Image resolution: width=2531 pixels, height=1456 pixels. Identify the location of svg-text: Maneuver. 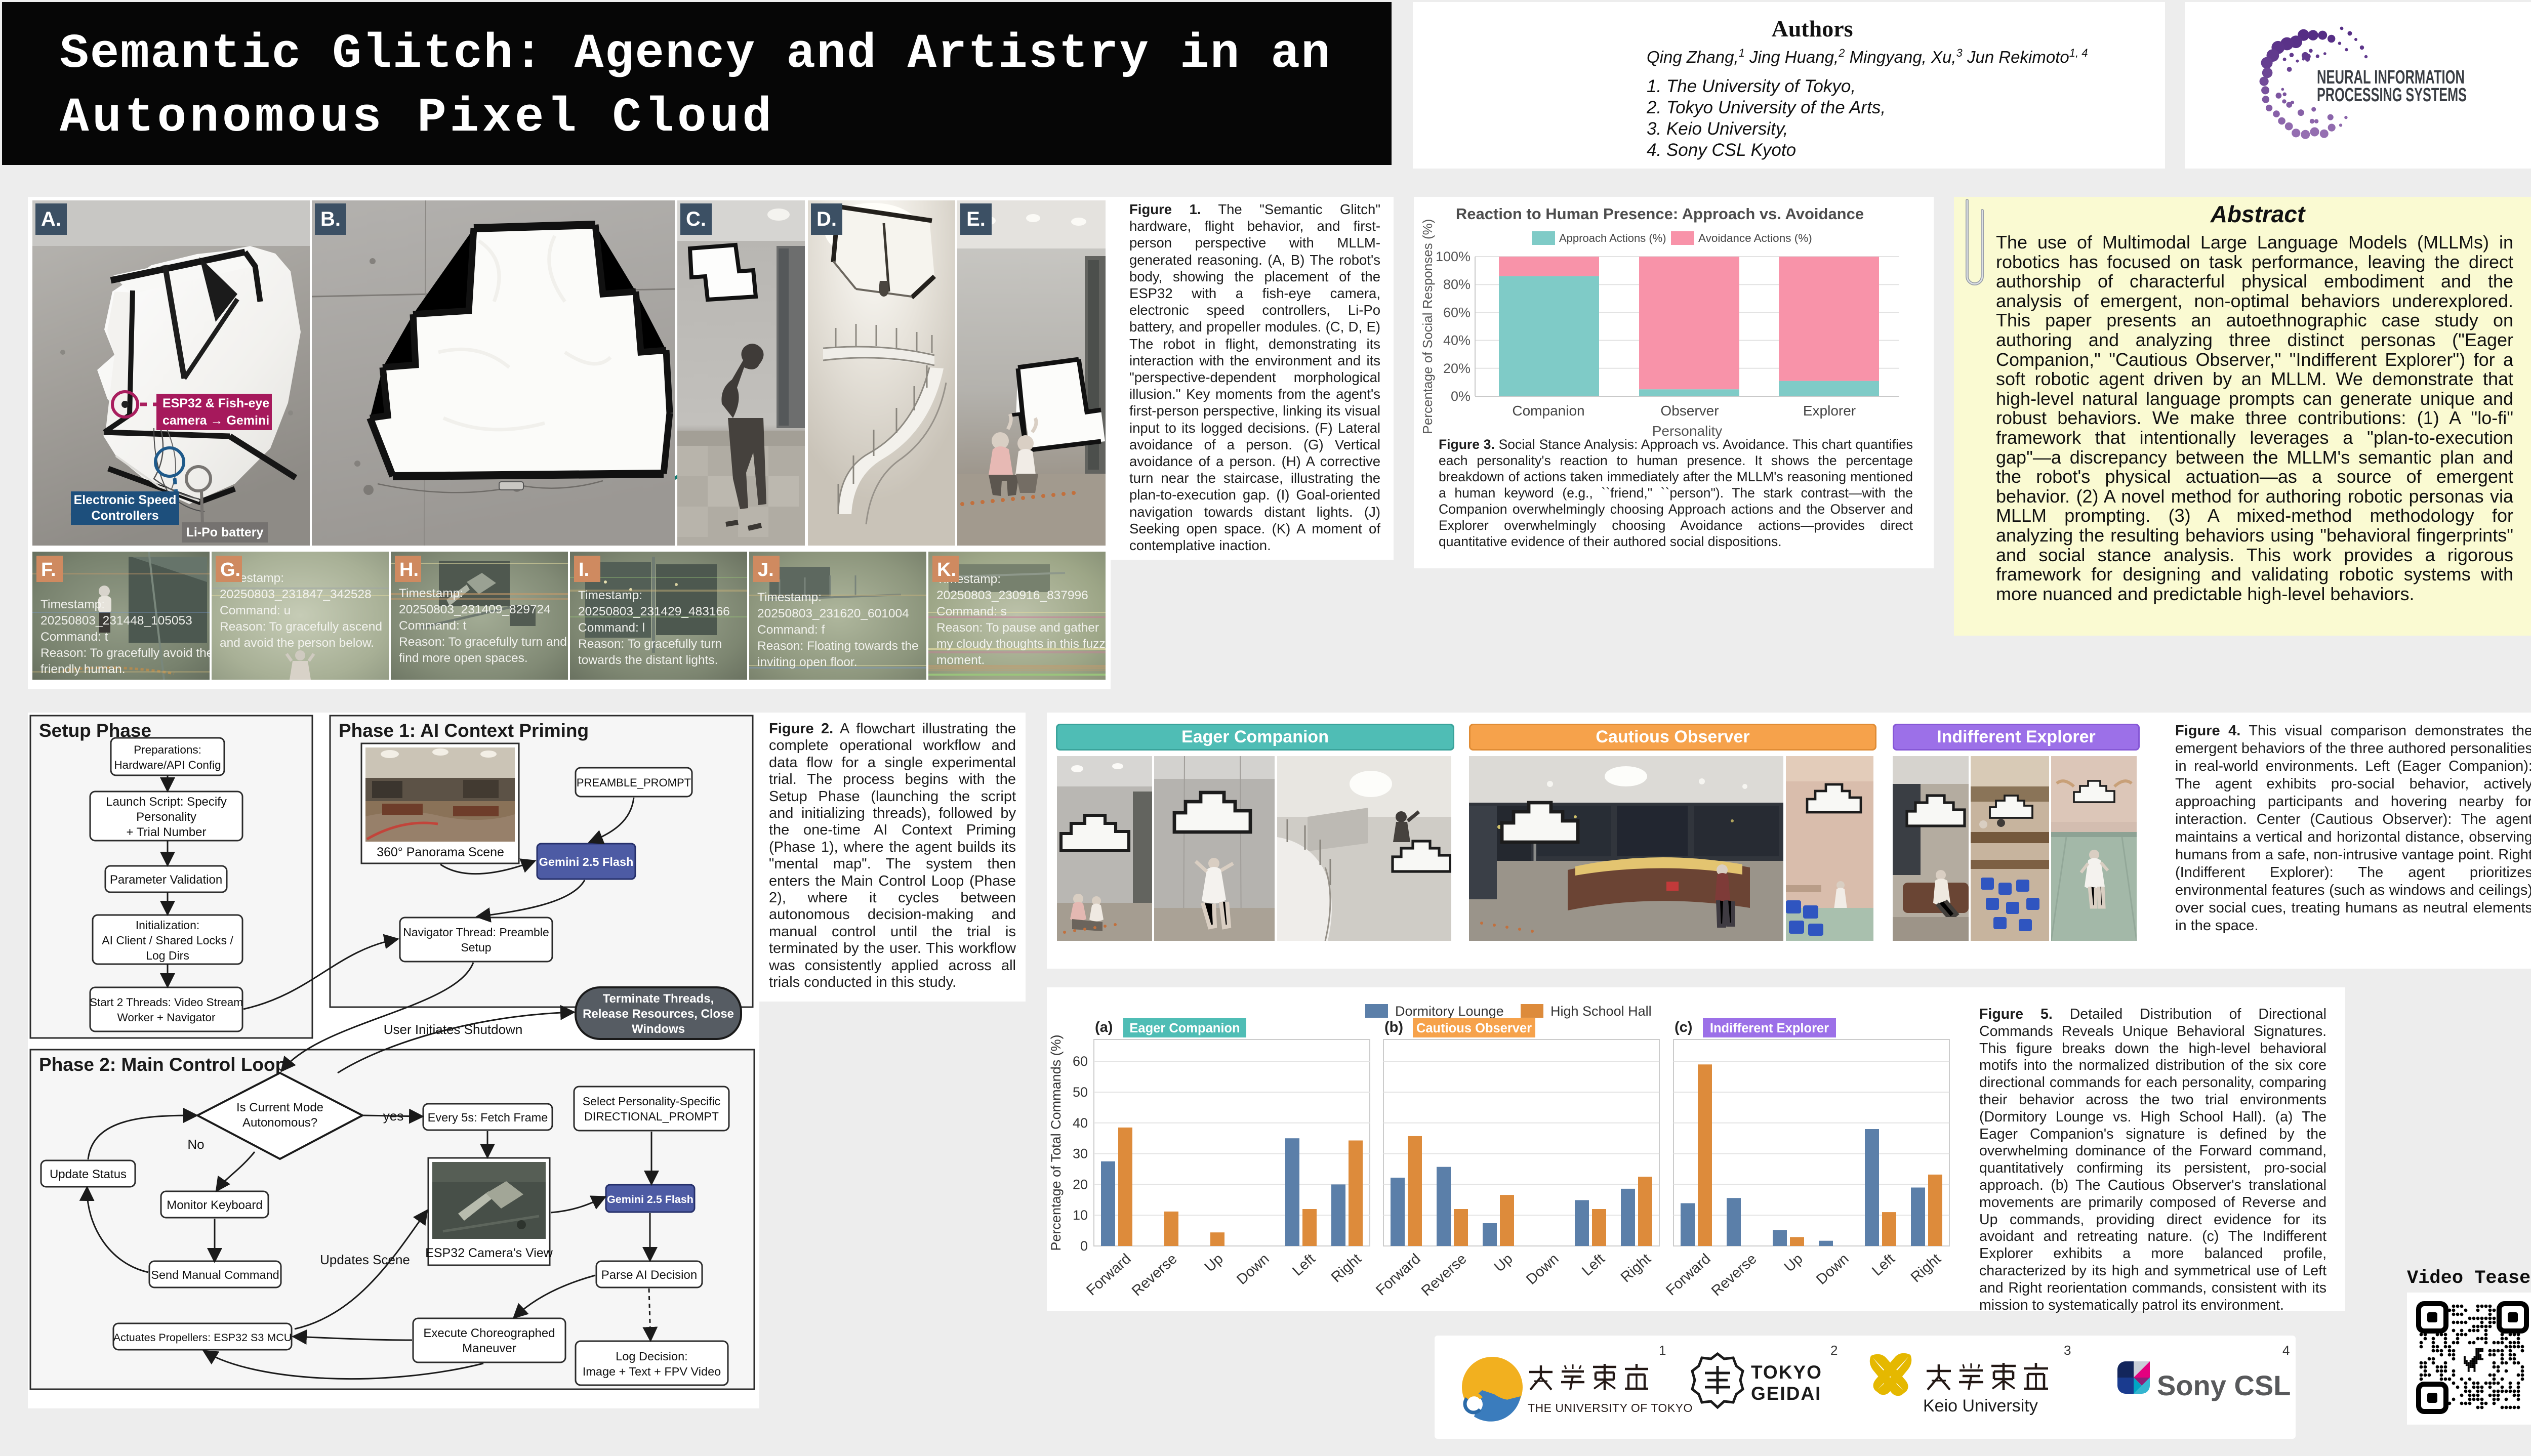
(489, 1349).